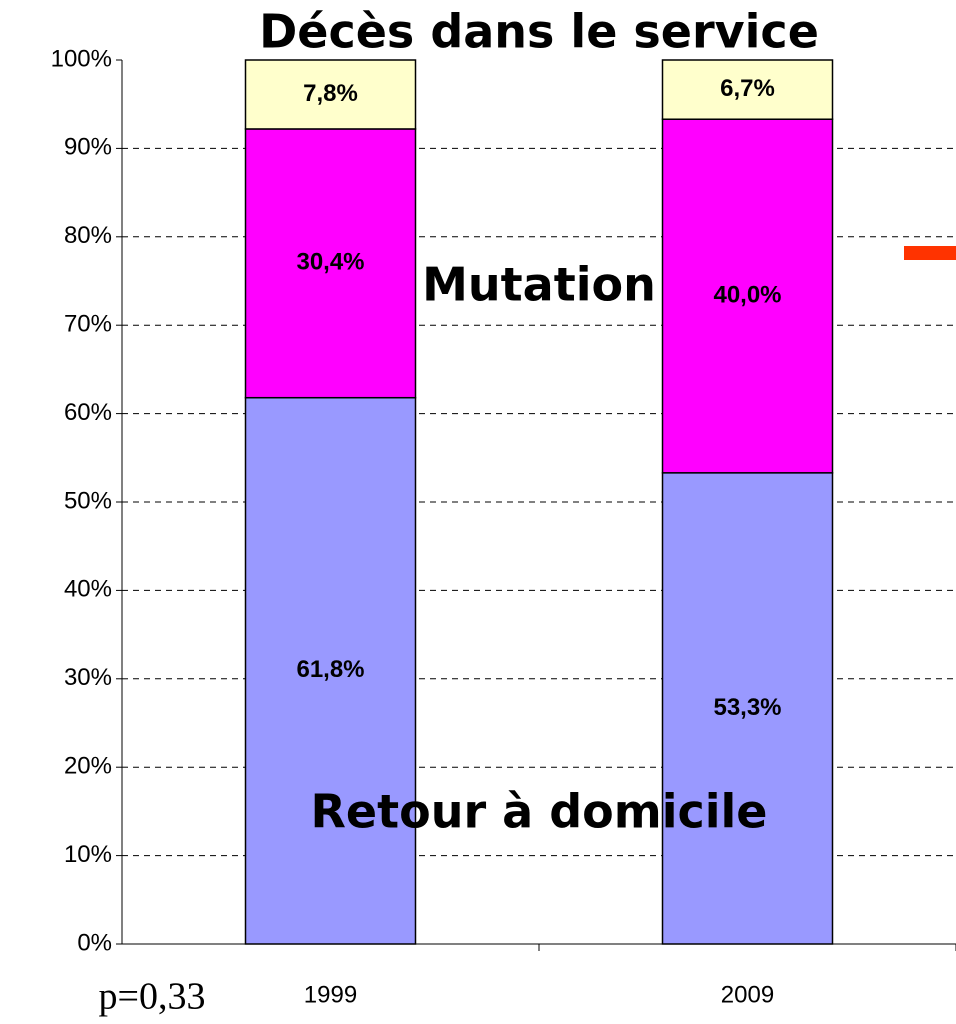 This screenshot has width=956, height=1024. Describe the element at coordinates (539, 812) in the screenshot. I see `series-name: Retour à domicile` at that location.